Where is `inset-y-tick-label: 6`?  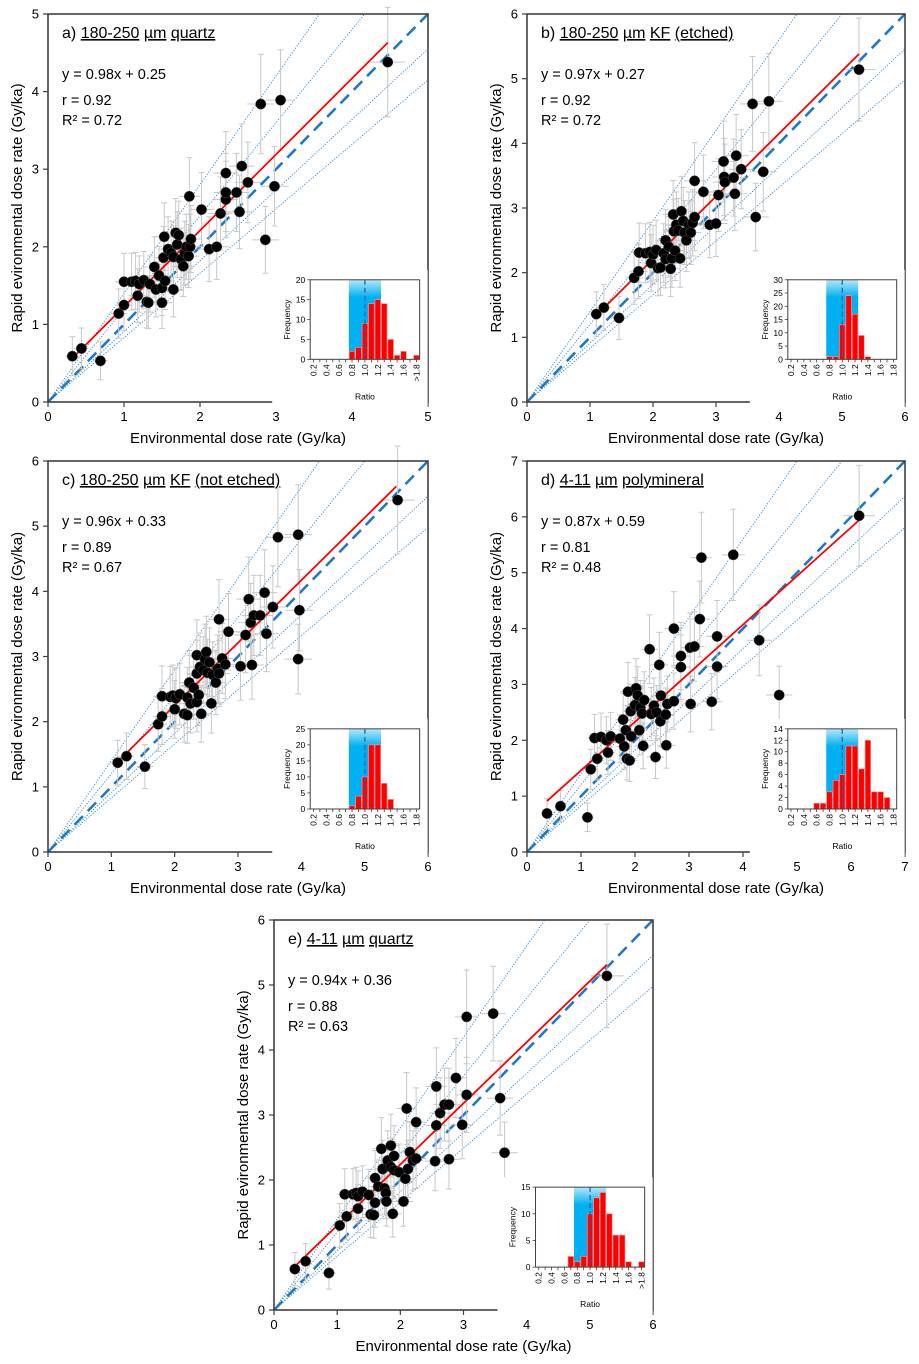
inset-y-tick-label: 6 is located at coordinates (780, 775).